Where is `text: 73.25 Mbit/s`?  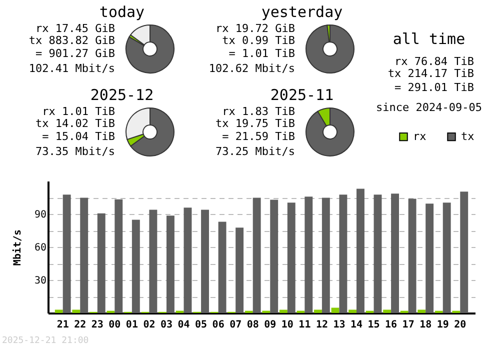
text: 73.25 Mbit/s is located at coordinates (255, 151).